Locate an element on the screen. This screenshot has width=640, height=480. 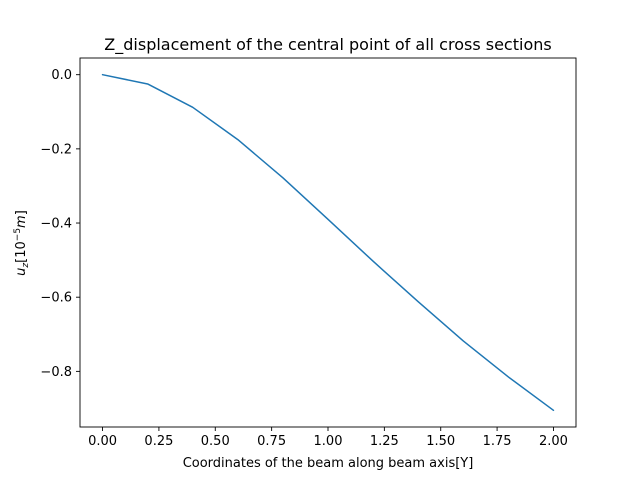
x-tick-label: 0.75 is located at coordinates (271, 441).